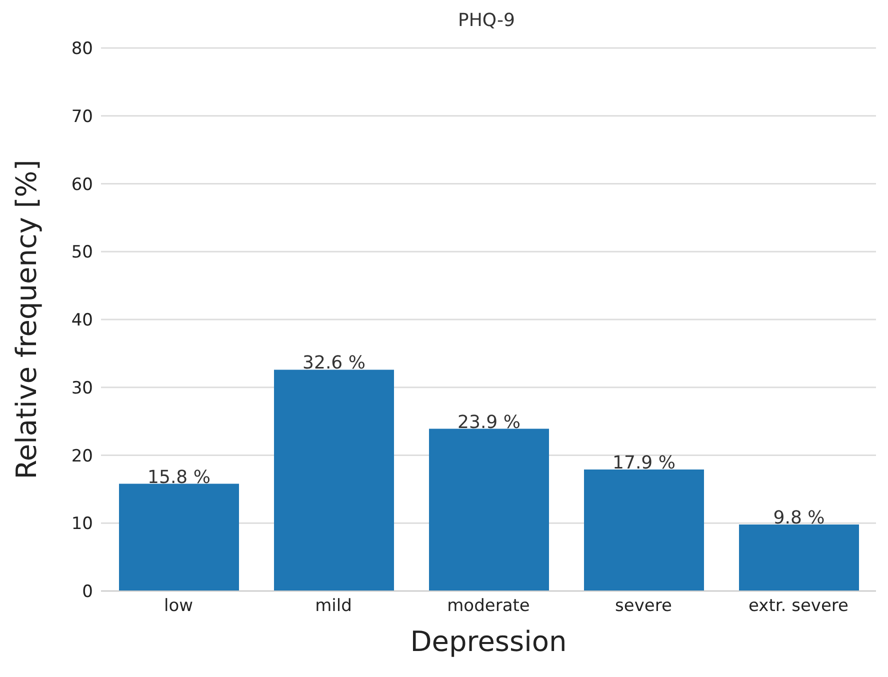  I want to click on y-tick-label: 50, so click(82, 252).